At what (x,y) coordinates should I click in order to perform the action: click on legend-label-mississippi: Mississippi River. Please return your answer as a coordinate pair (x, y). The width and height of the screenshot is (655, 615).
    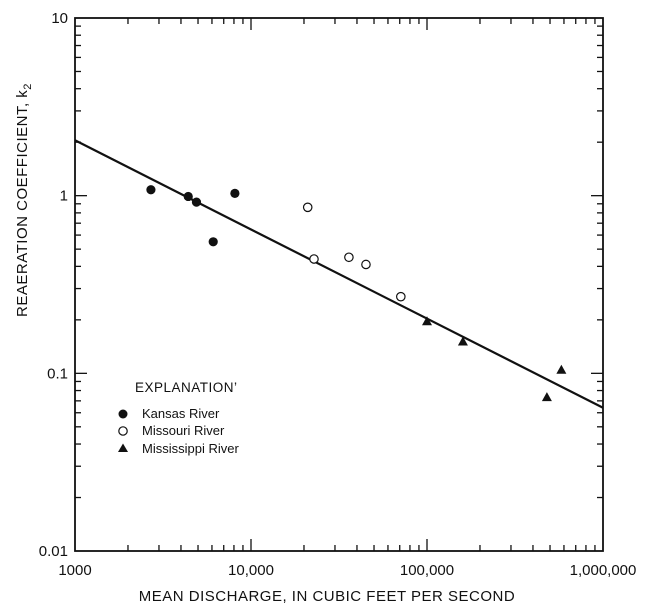
    Looking at the image, I should click on (190, 448).